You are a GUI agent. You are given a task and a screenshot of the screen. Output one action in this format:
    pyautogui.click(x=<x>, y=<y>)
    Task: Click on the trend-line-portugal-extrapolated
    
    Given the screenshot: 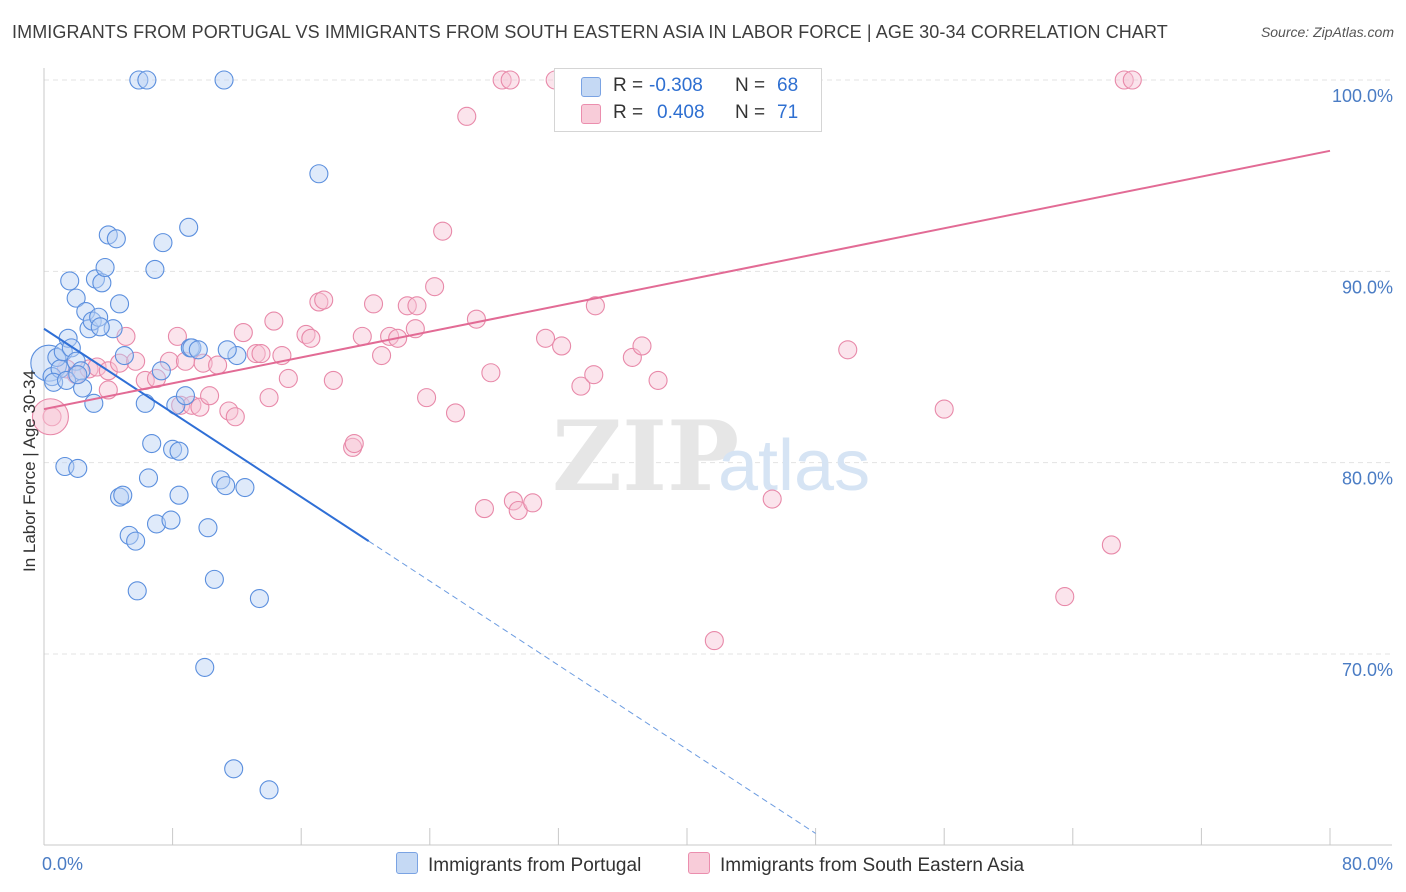 What is the action you would take?
    pyautogui.click(x=592, y=687)
    